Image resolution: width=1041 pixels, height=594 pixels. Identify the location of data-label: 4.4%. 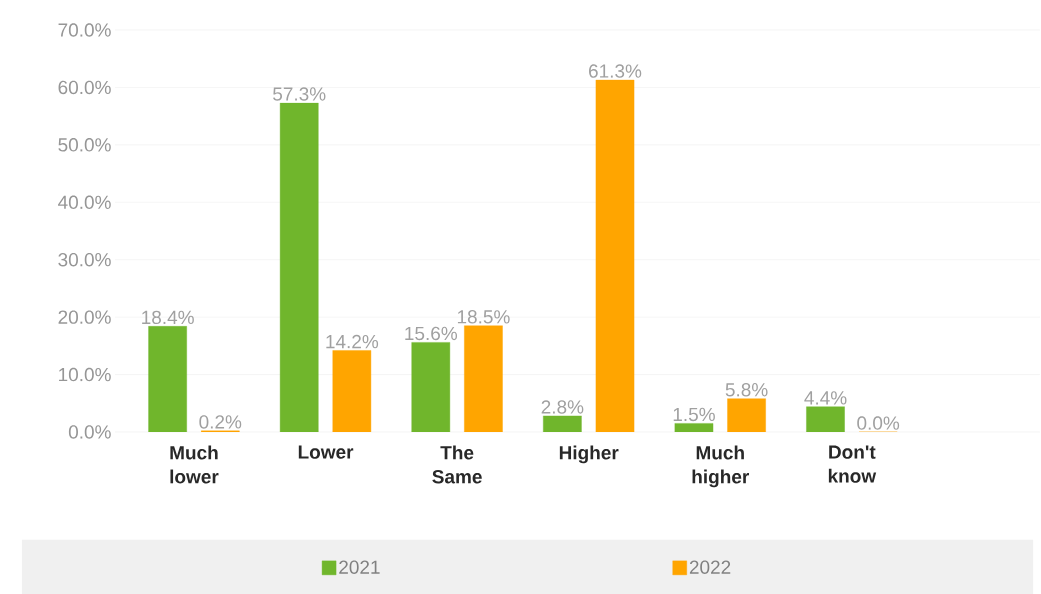
(825, 398).